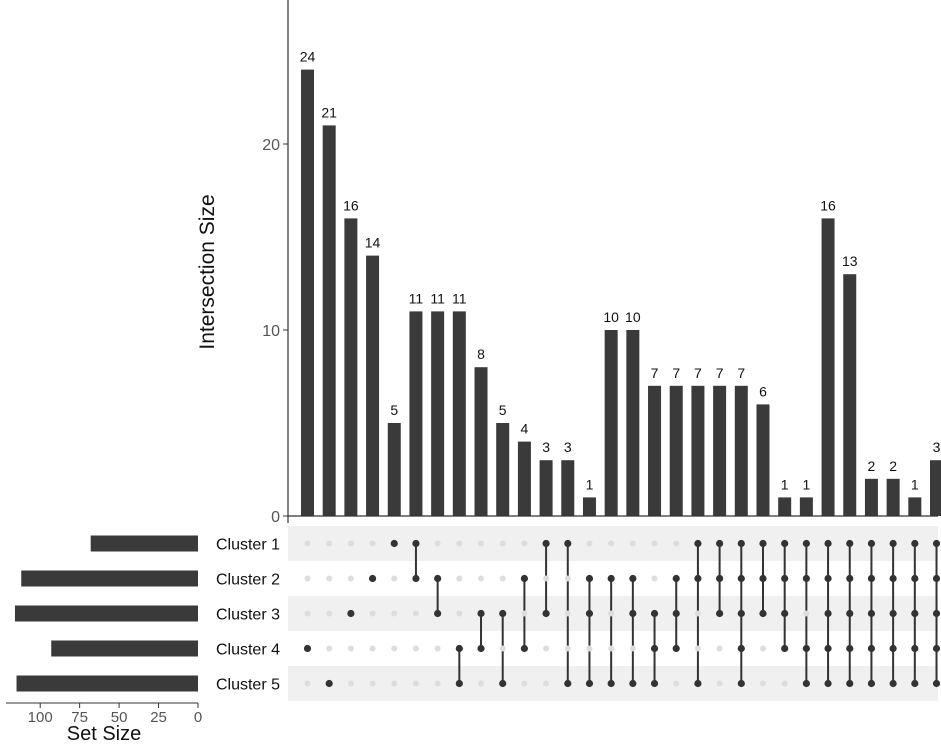 The width and height of the screenshot is (941, 744). What do you see at coordinates (275, 517) in the screenshot?
I see `y-tick-label: 0` at bounding box center [275, 517].